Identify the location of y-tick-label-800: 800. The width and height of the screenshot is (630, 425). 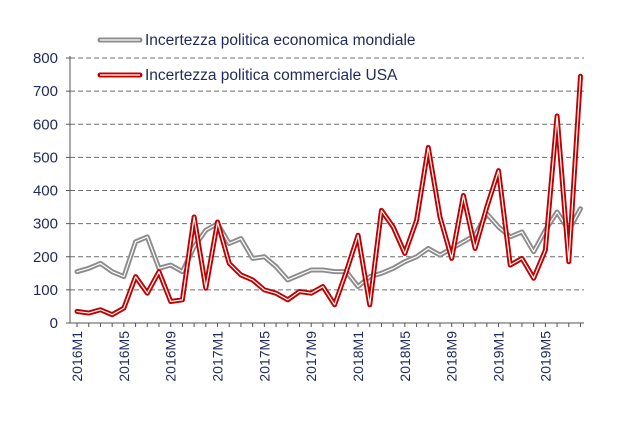
(45, 58).